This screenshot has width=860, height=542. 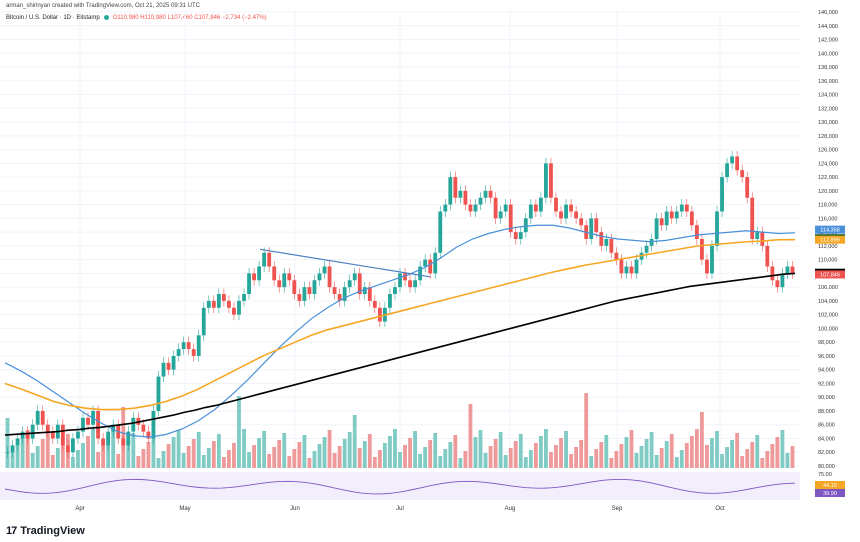 What do you see at coordinates (828, 316) in the screenshot?
I see `y-tick-label: 102,000` at bounding box center [828, 316].